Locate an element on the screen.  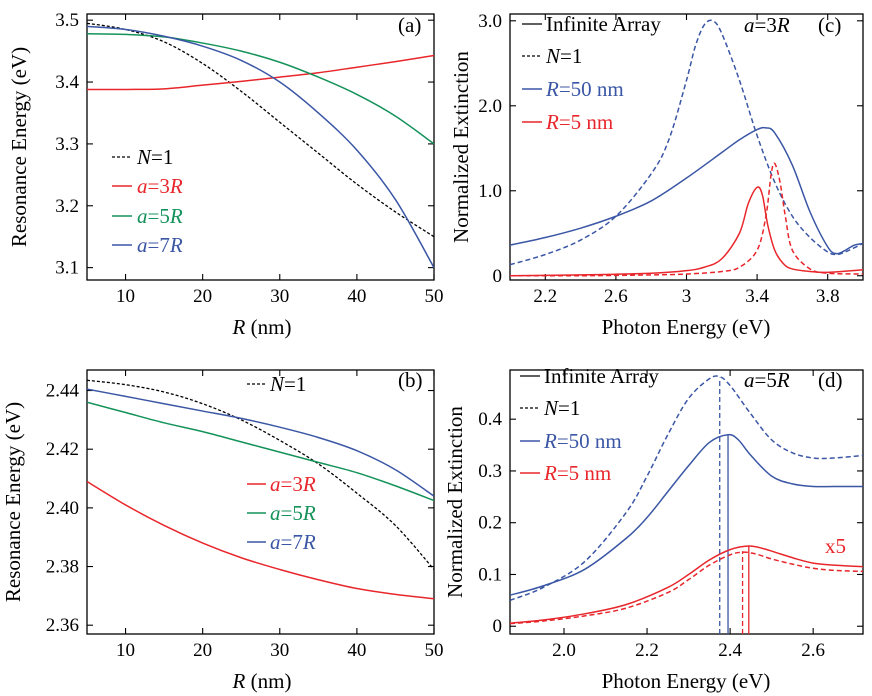
panel-c-xtick-label: 3.8 is located at coordinates (828, 296).